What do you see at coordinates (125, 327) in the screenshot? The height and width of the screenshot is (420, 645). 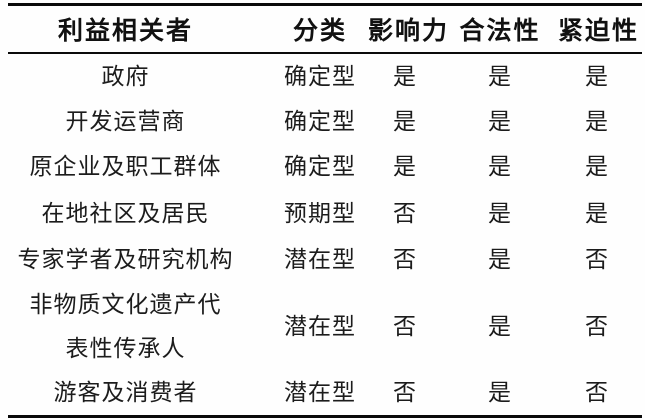 I see `cell-stakeholder: 非物质文化遗产代 表性传承人` at bounding box center [125, 327].